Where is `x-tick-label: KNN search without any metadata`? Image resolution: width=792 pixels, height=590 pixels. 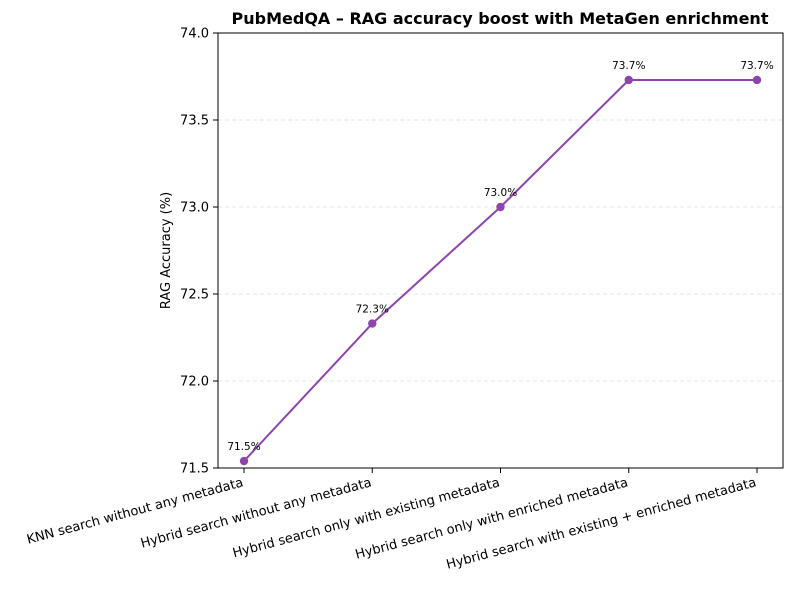 x-tick-label: KNN search without any metadata is located at coordinates (135, 511).